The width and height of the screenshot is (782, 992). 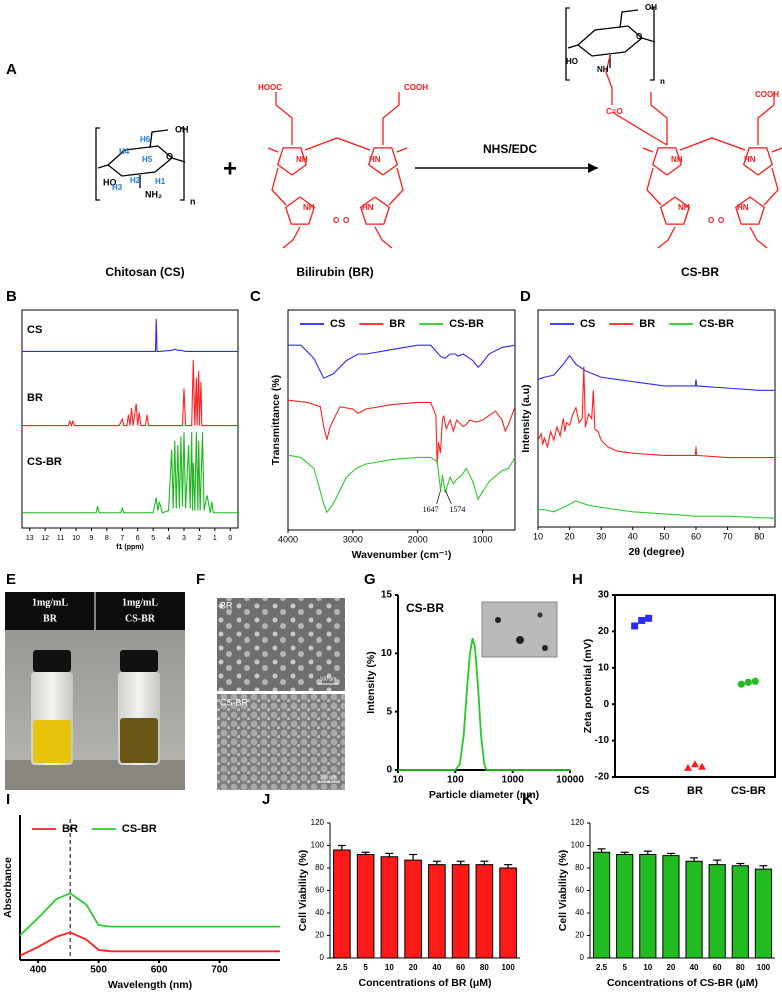 What do you see at coordinates (266, 799) in the screenshot?
I see `panel-letter: J` at bounding box center [266, 799].